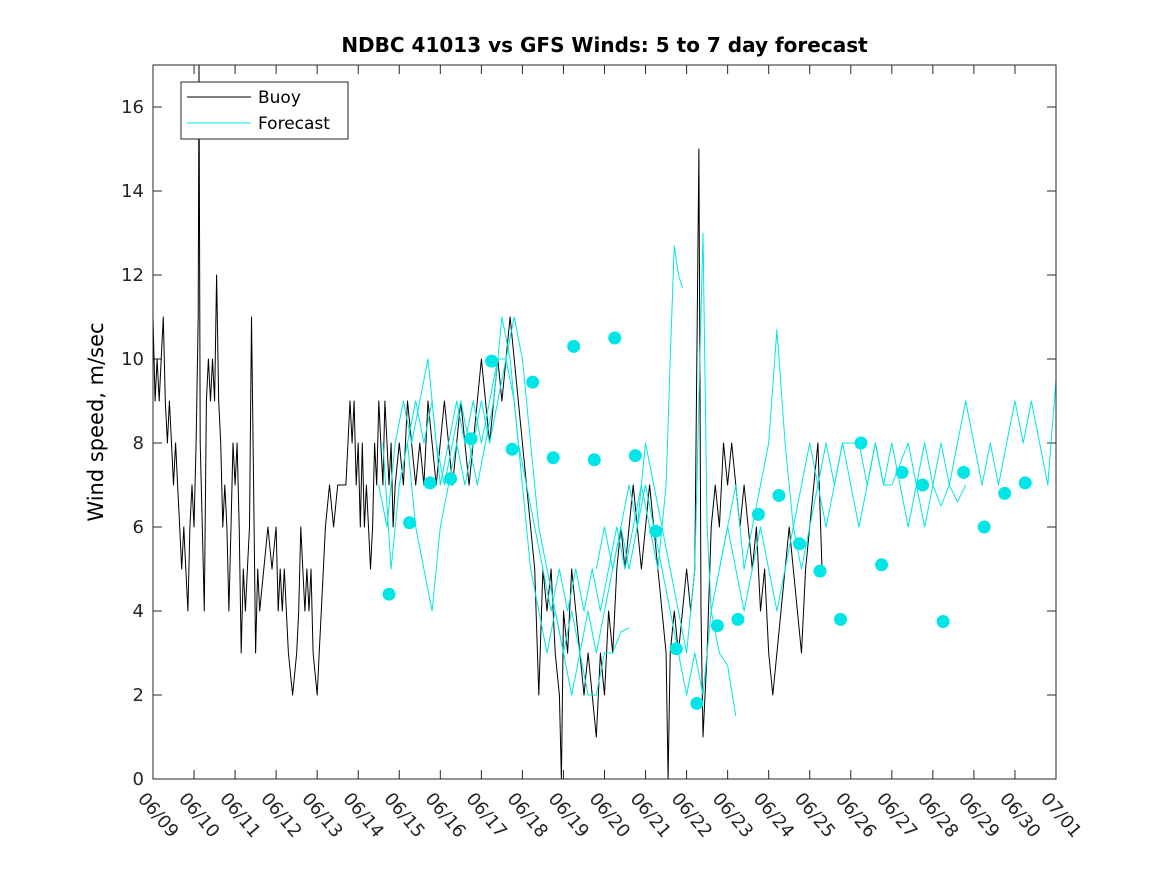 The height and width of the screenshot is (875, 1167). What do you see at coordinates (138, 695) in the screenshot?
I see `y-tick-label: 2` at bounding box center [138, 695].